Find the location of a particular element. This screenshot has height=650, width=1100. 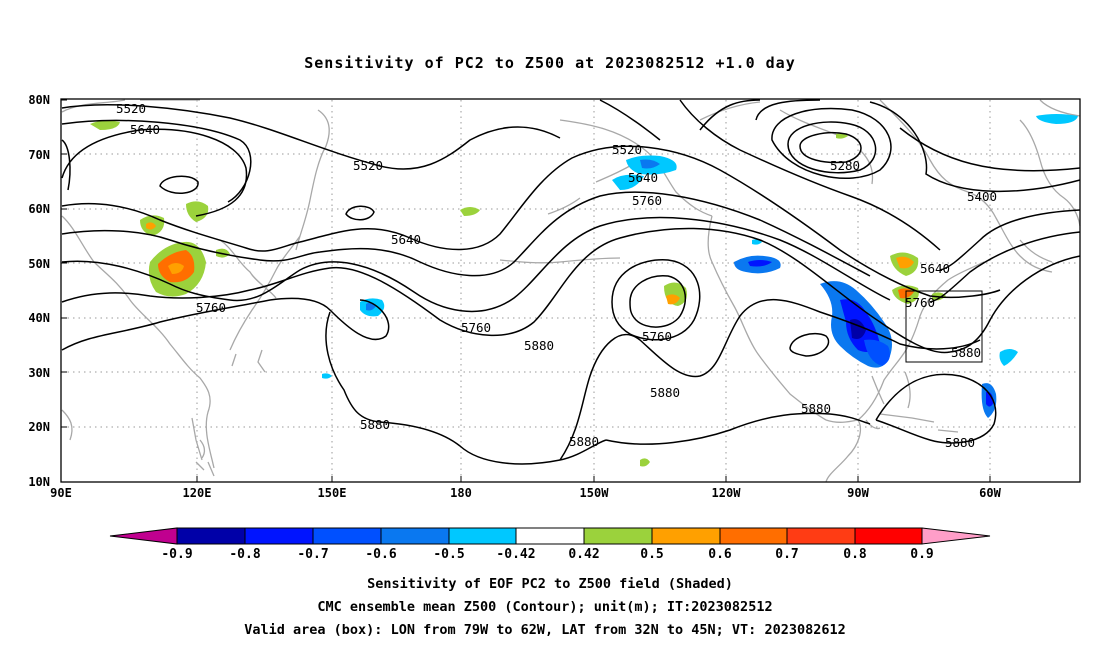

colorbar-label: -0.42 is located at coordinates (515, 554).